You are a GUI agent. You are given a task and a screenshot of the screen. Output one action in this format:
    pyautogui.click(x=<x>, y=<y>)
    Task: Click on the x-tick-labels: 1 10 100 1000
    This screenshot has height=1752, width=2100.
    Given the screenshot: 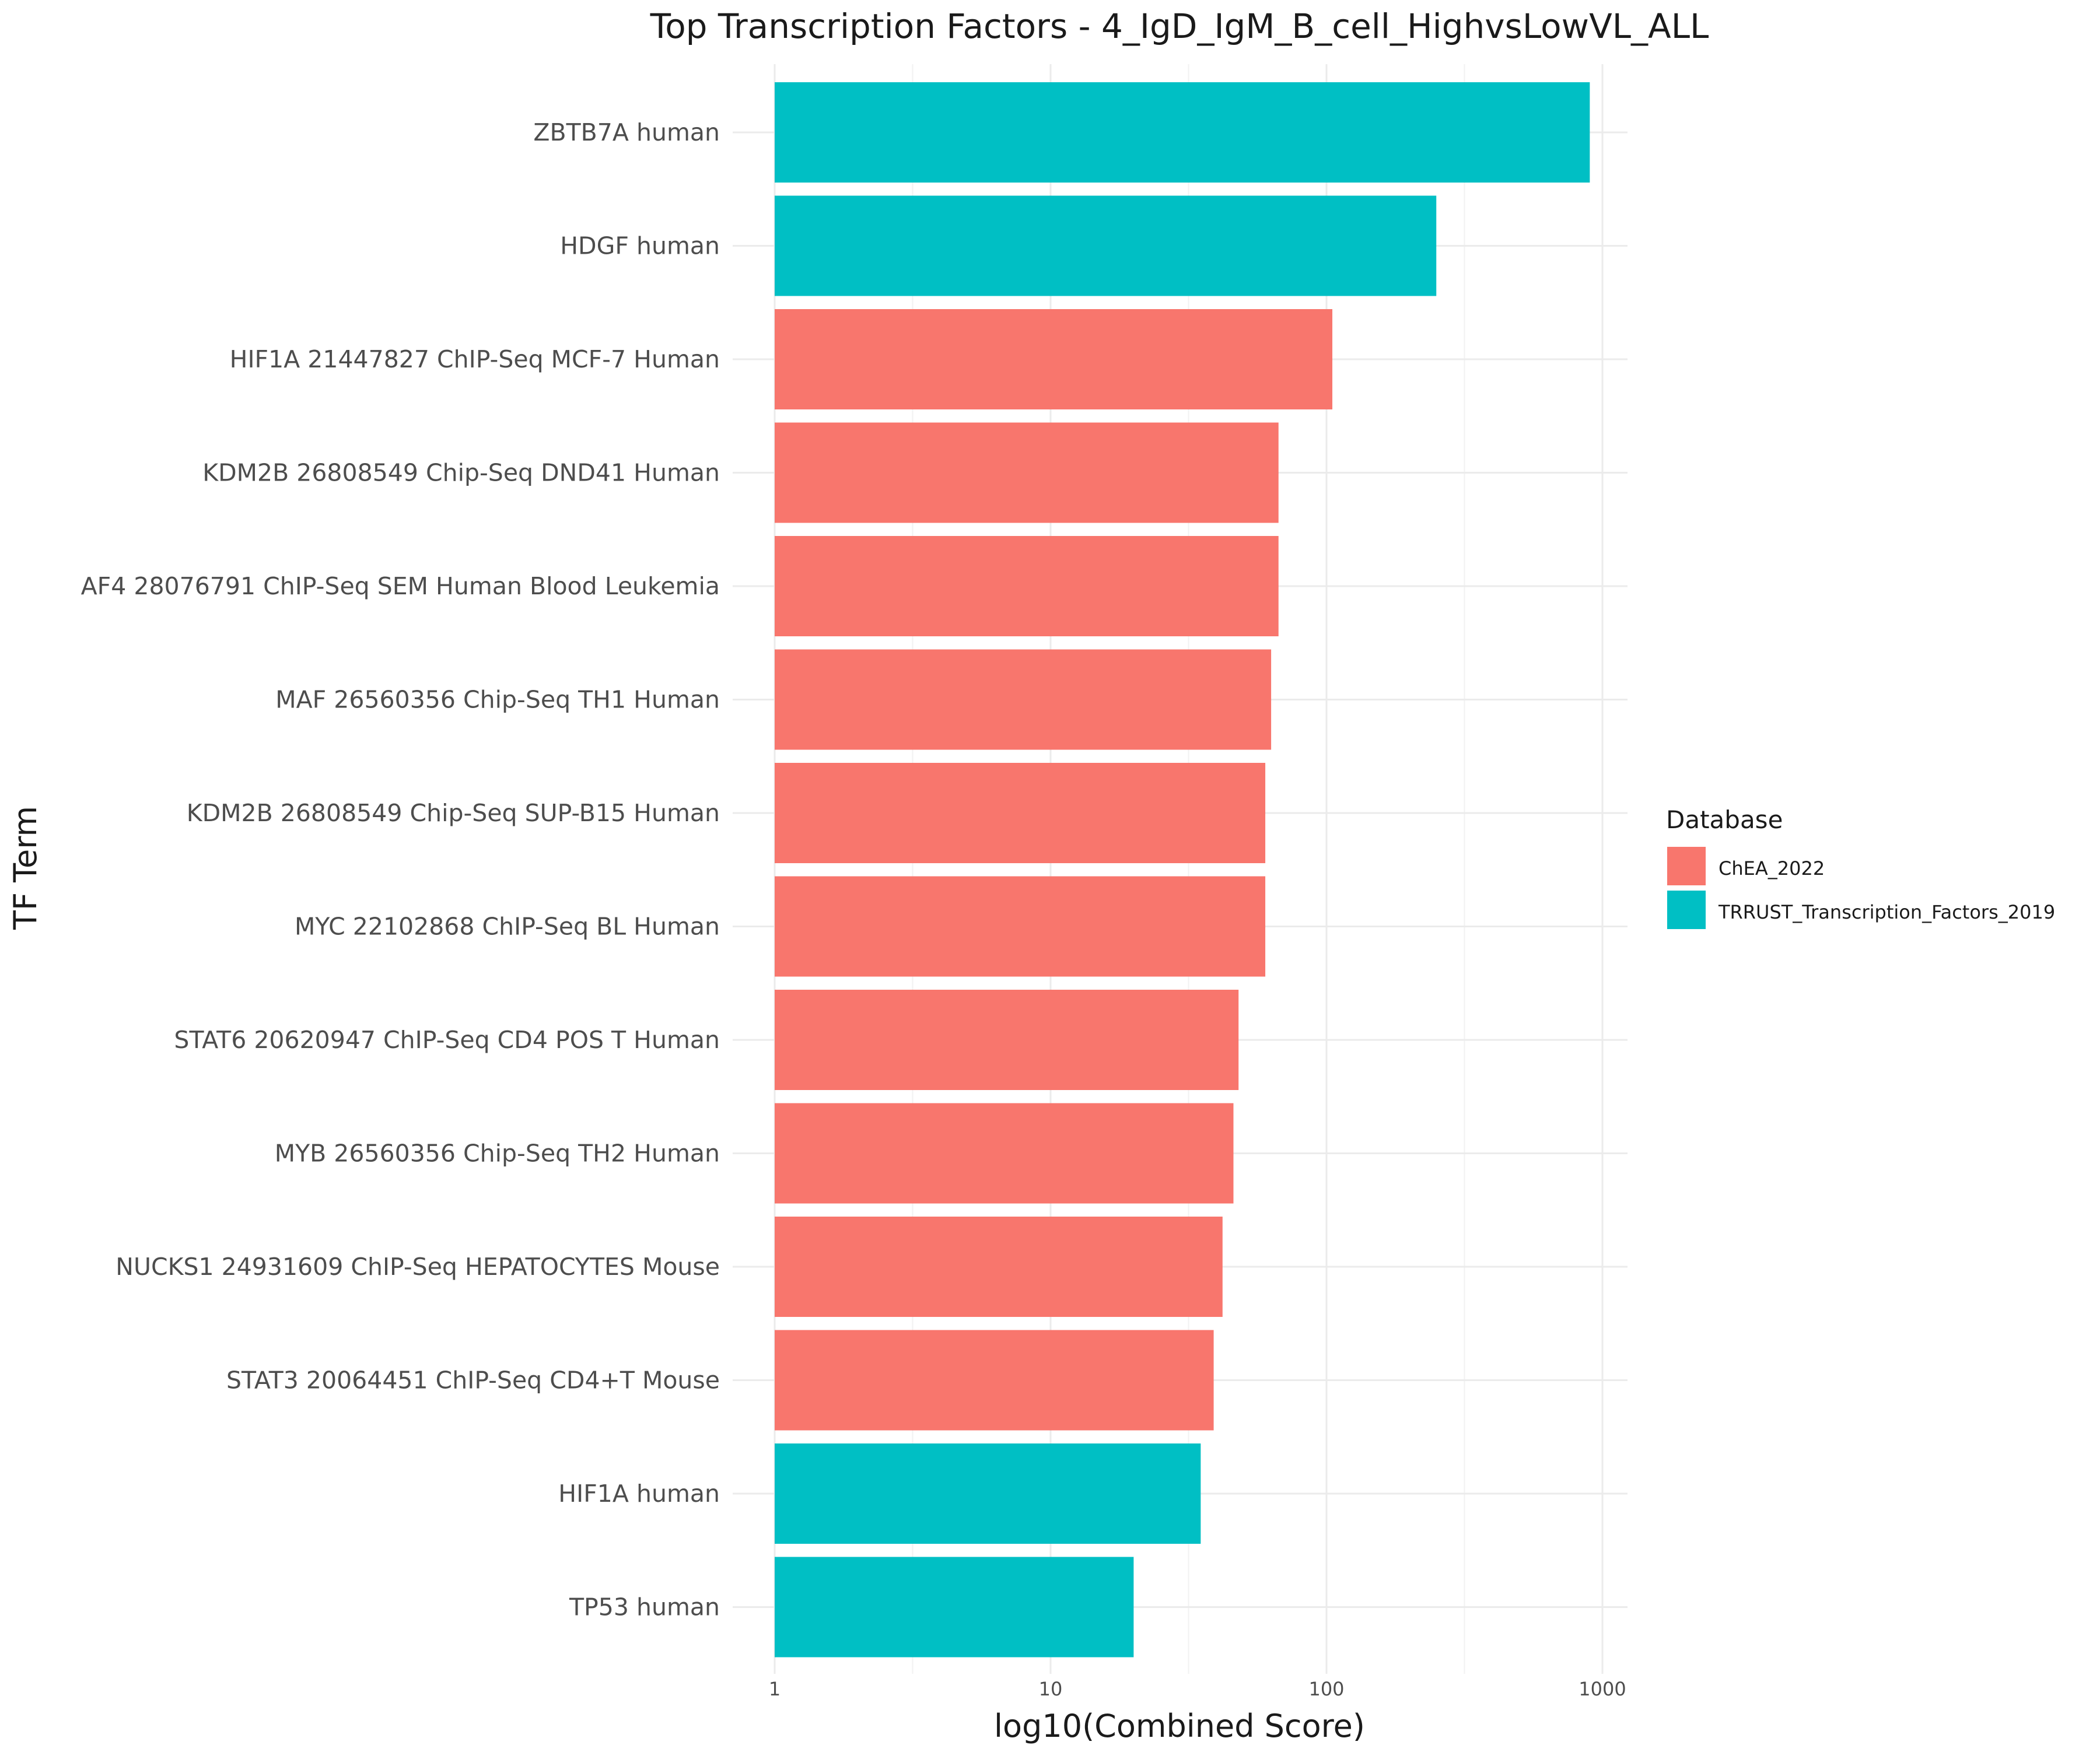 What is the action you would take?
    pyautogui.click(x=1197, y=1689)
    